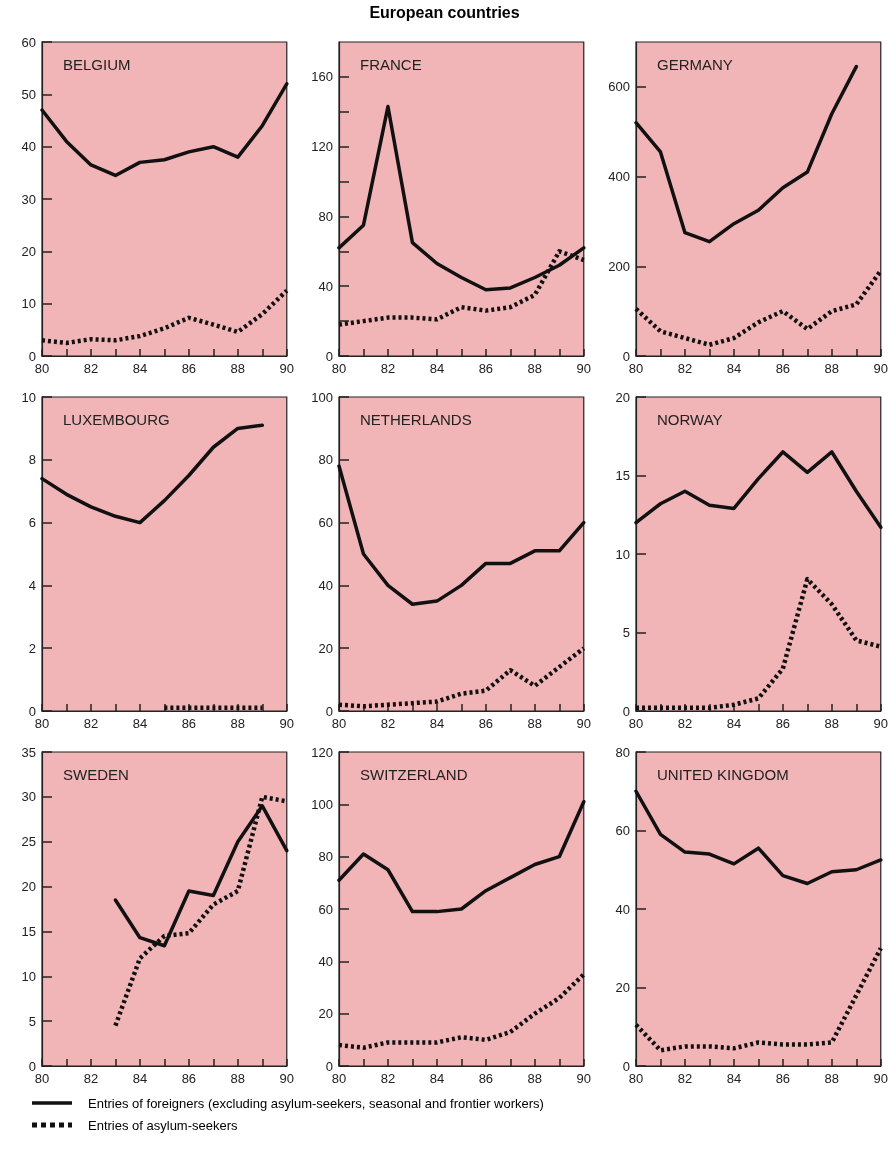  I want to click on legend-label: Entries of asylum-seekers, so click(163, 1125).